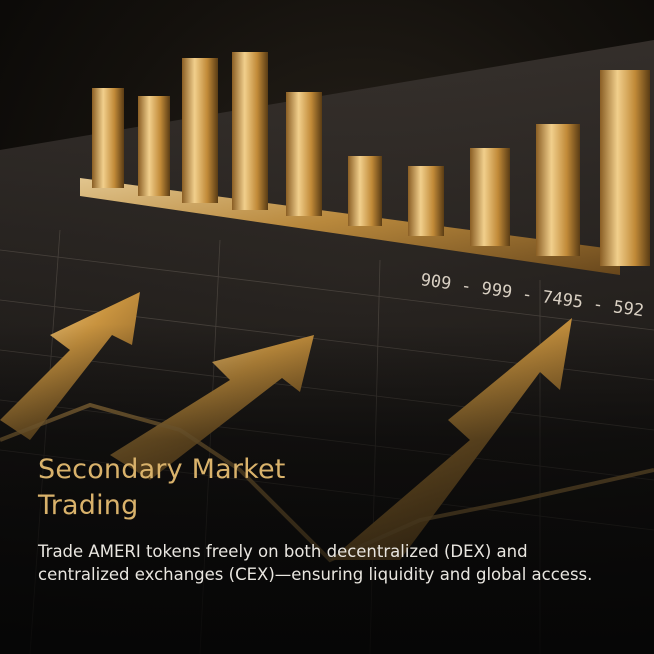 This screenshot has width=654, height=654. What do you see at coordinates (248, 488) in the screenshot?
I see `card-title: Secondary Market Trading` at bounding box center [248, 488].